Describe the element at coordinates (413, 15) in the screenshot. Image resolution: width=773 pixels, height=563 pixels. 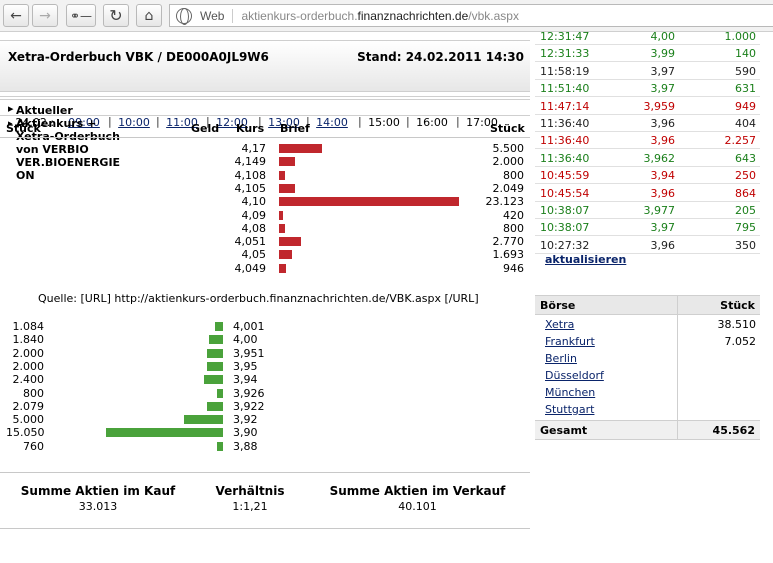
I see `url-domain: finanznachrichten.de` at that location.